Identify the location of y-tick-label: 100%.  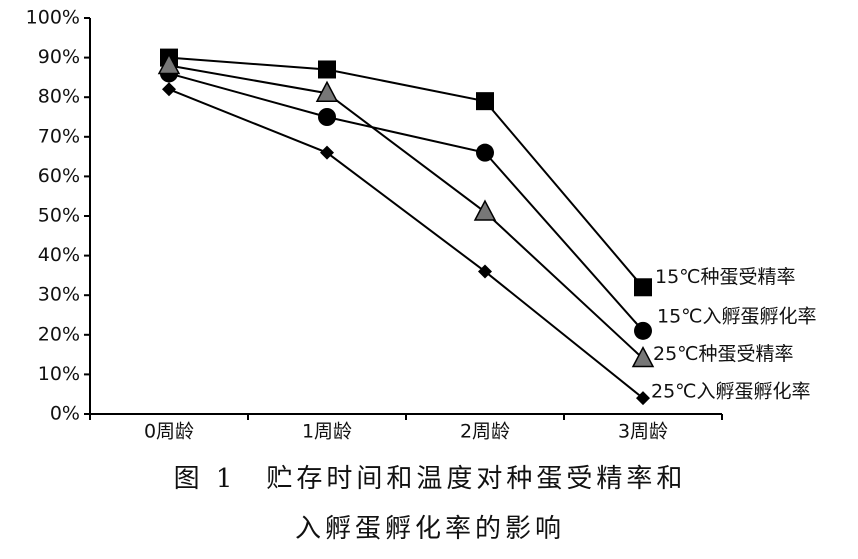
(53, 18).